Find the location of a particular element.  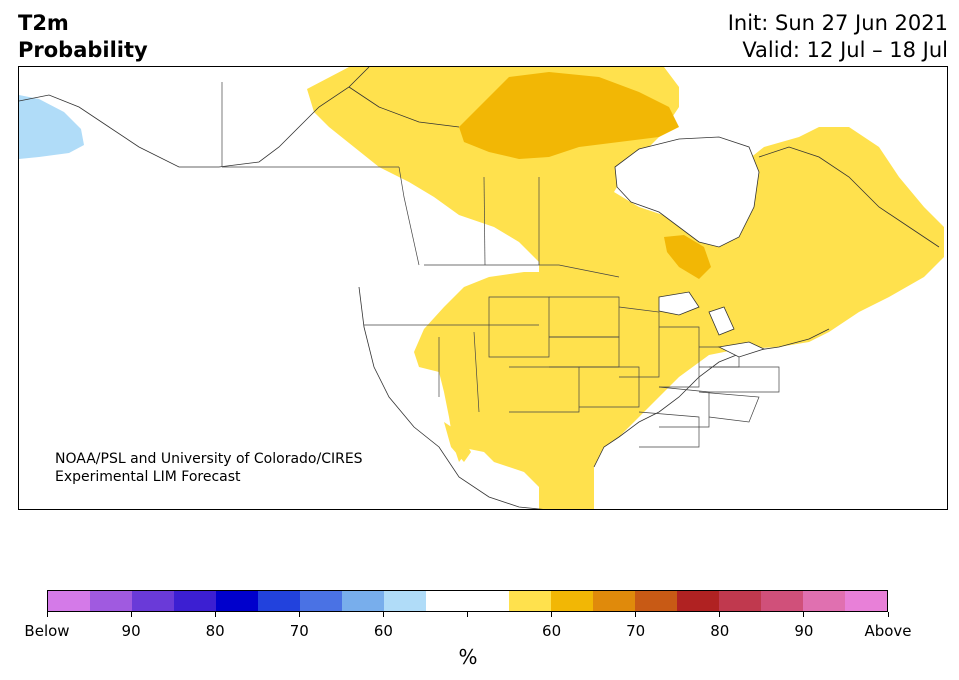

hudson-bay is located at coordinates (687, 192).